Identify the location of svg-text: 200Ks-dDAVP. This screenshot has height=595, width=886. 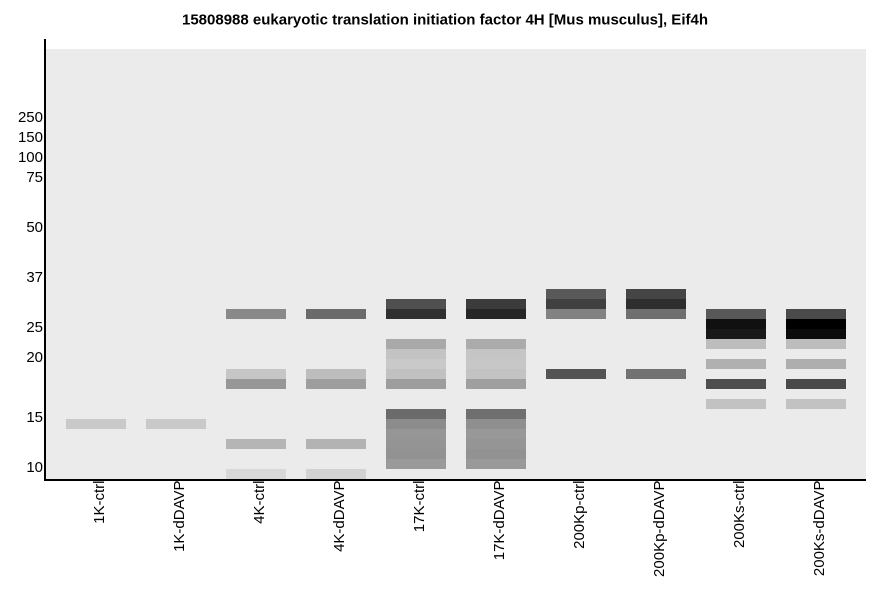
(819, 529).